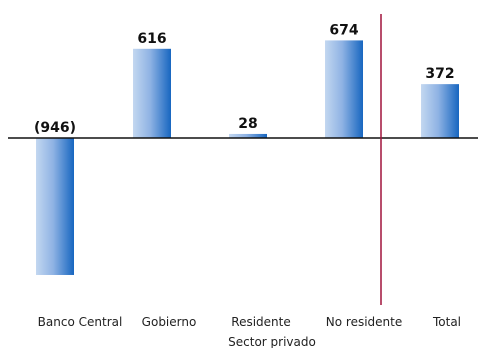 The height and width of the screenshot is (348, 486). What do you see at coordinates (272, 341) in the screenshot?
I see `group-label: Sector privado` at bounding box center [272, 341].